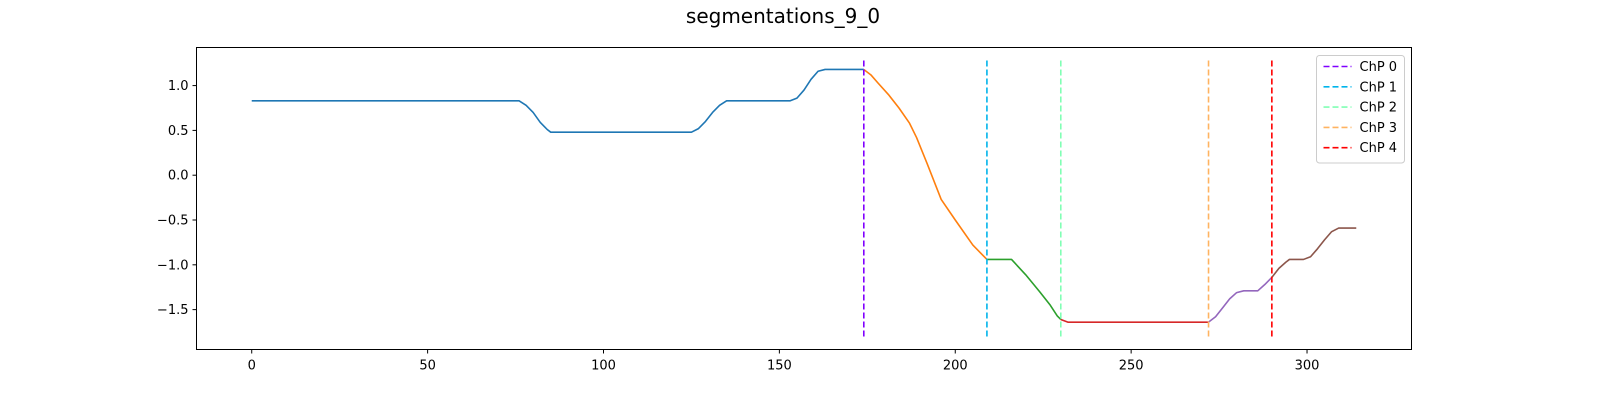  I want to click on x-tick-label: 0, so click(252, 366).